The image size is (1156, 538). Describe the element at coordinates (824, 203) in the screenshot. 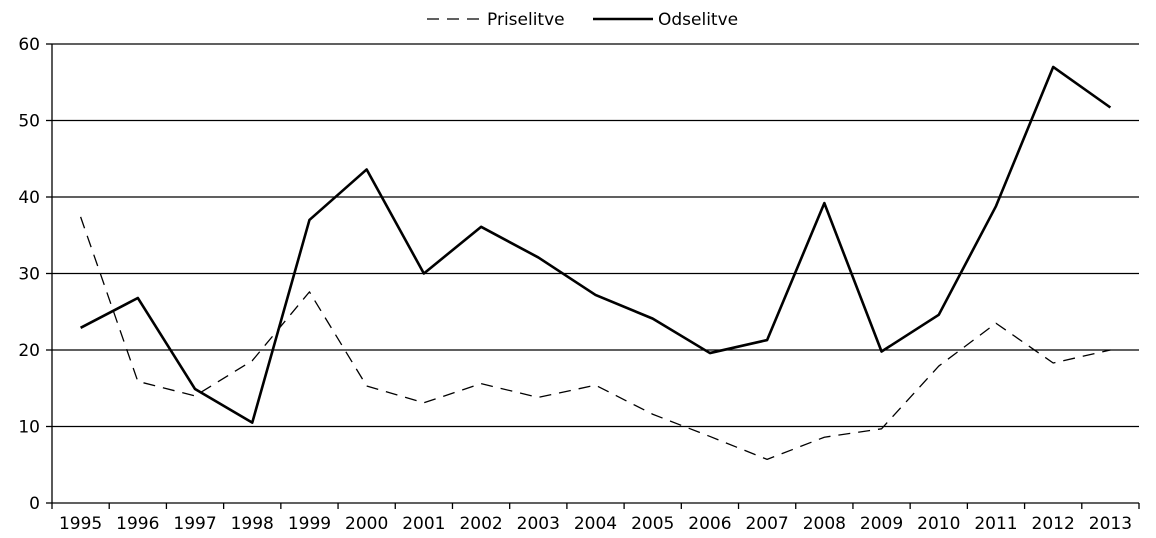

I see `point-odselitve-2008` at that location.